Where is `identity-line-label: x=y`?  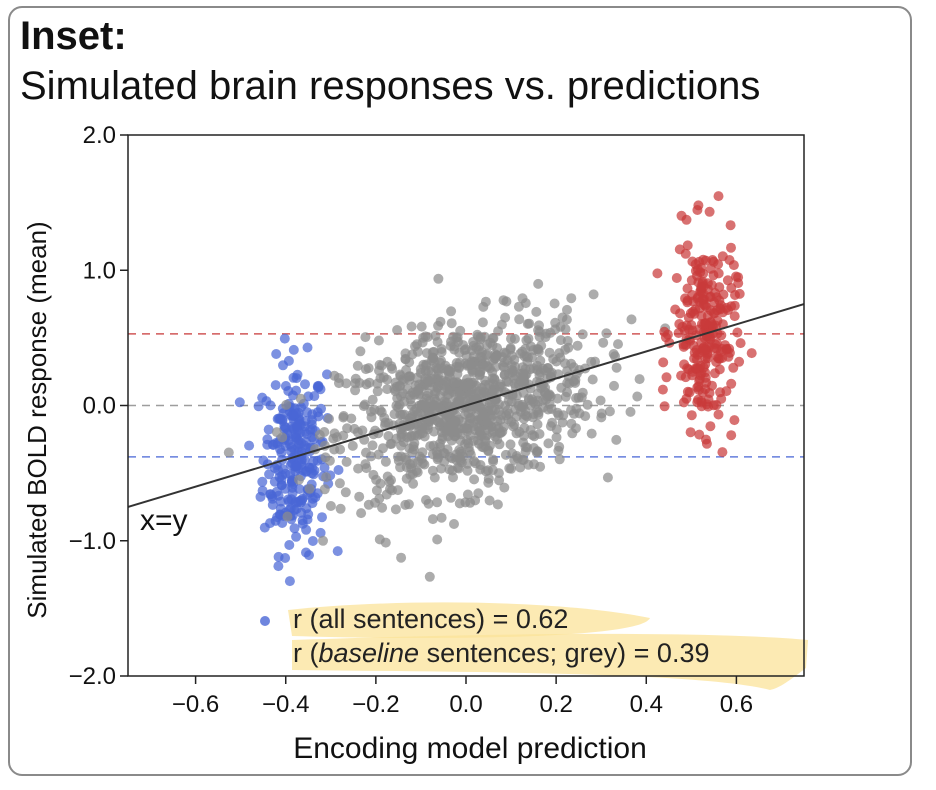
identity-line-label: x=y is located at coordinates (164, 520).